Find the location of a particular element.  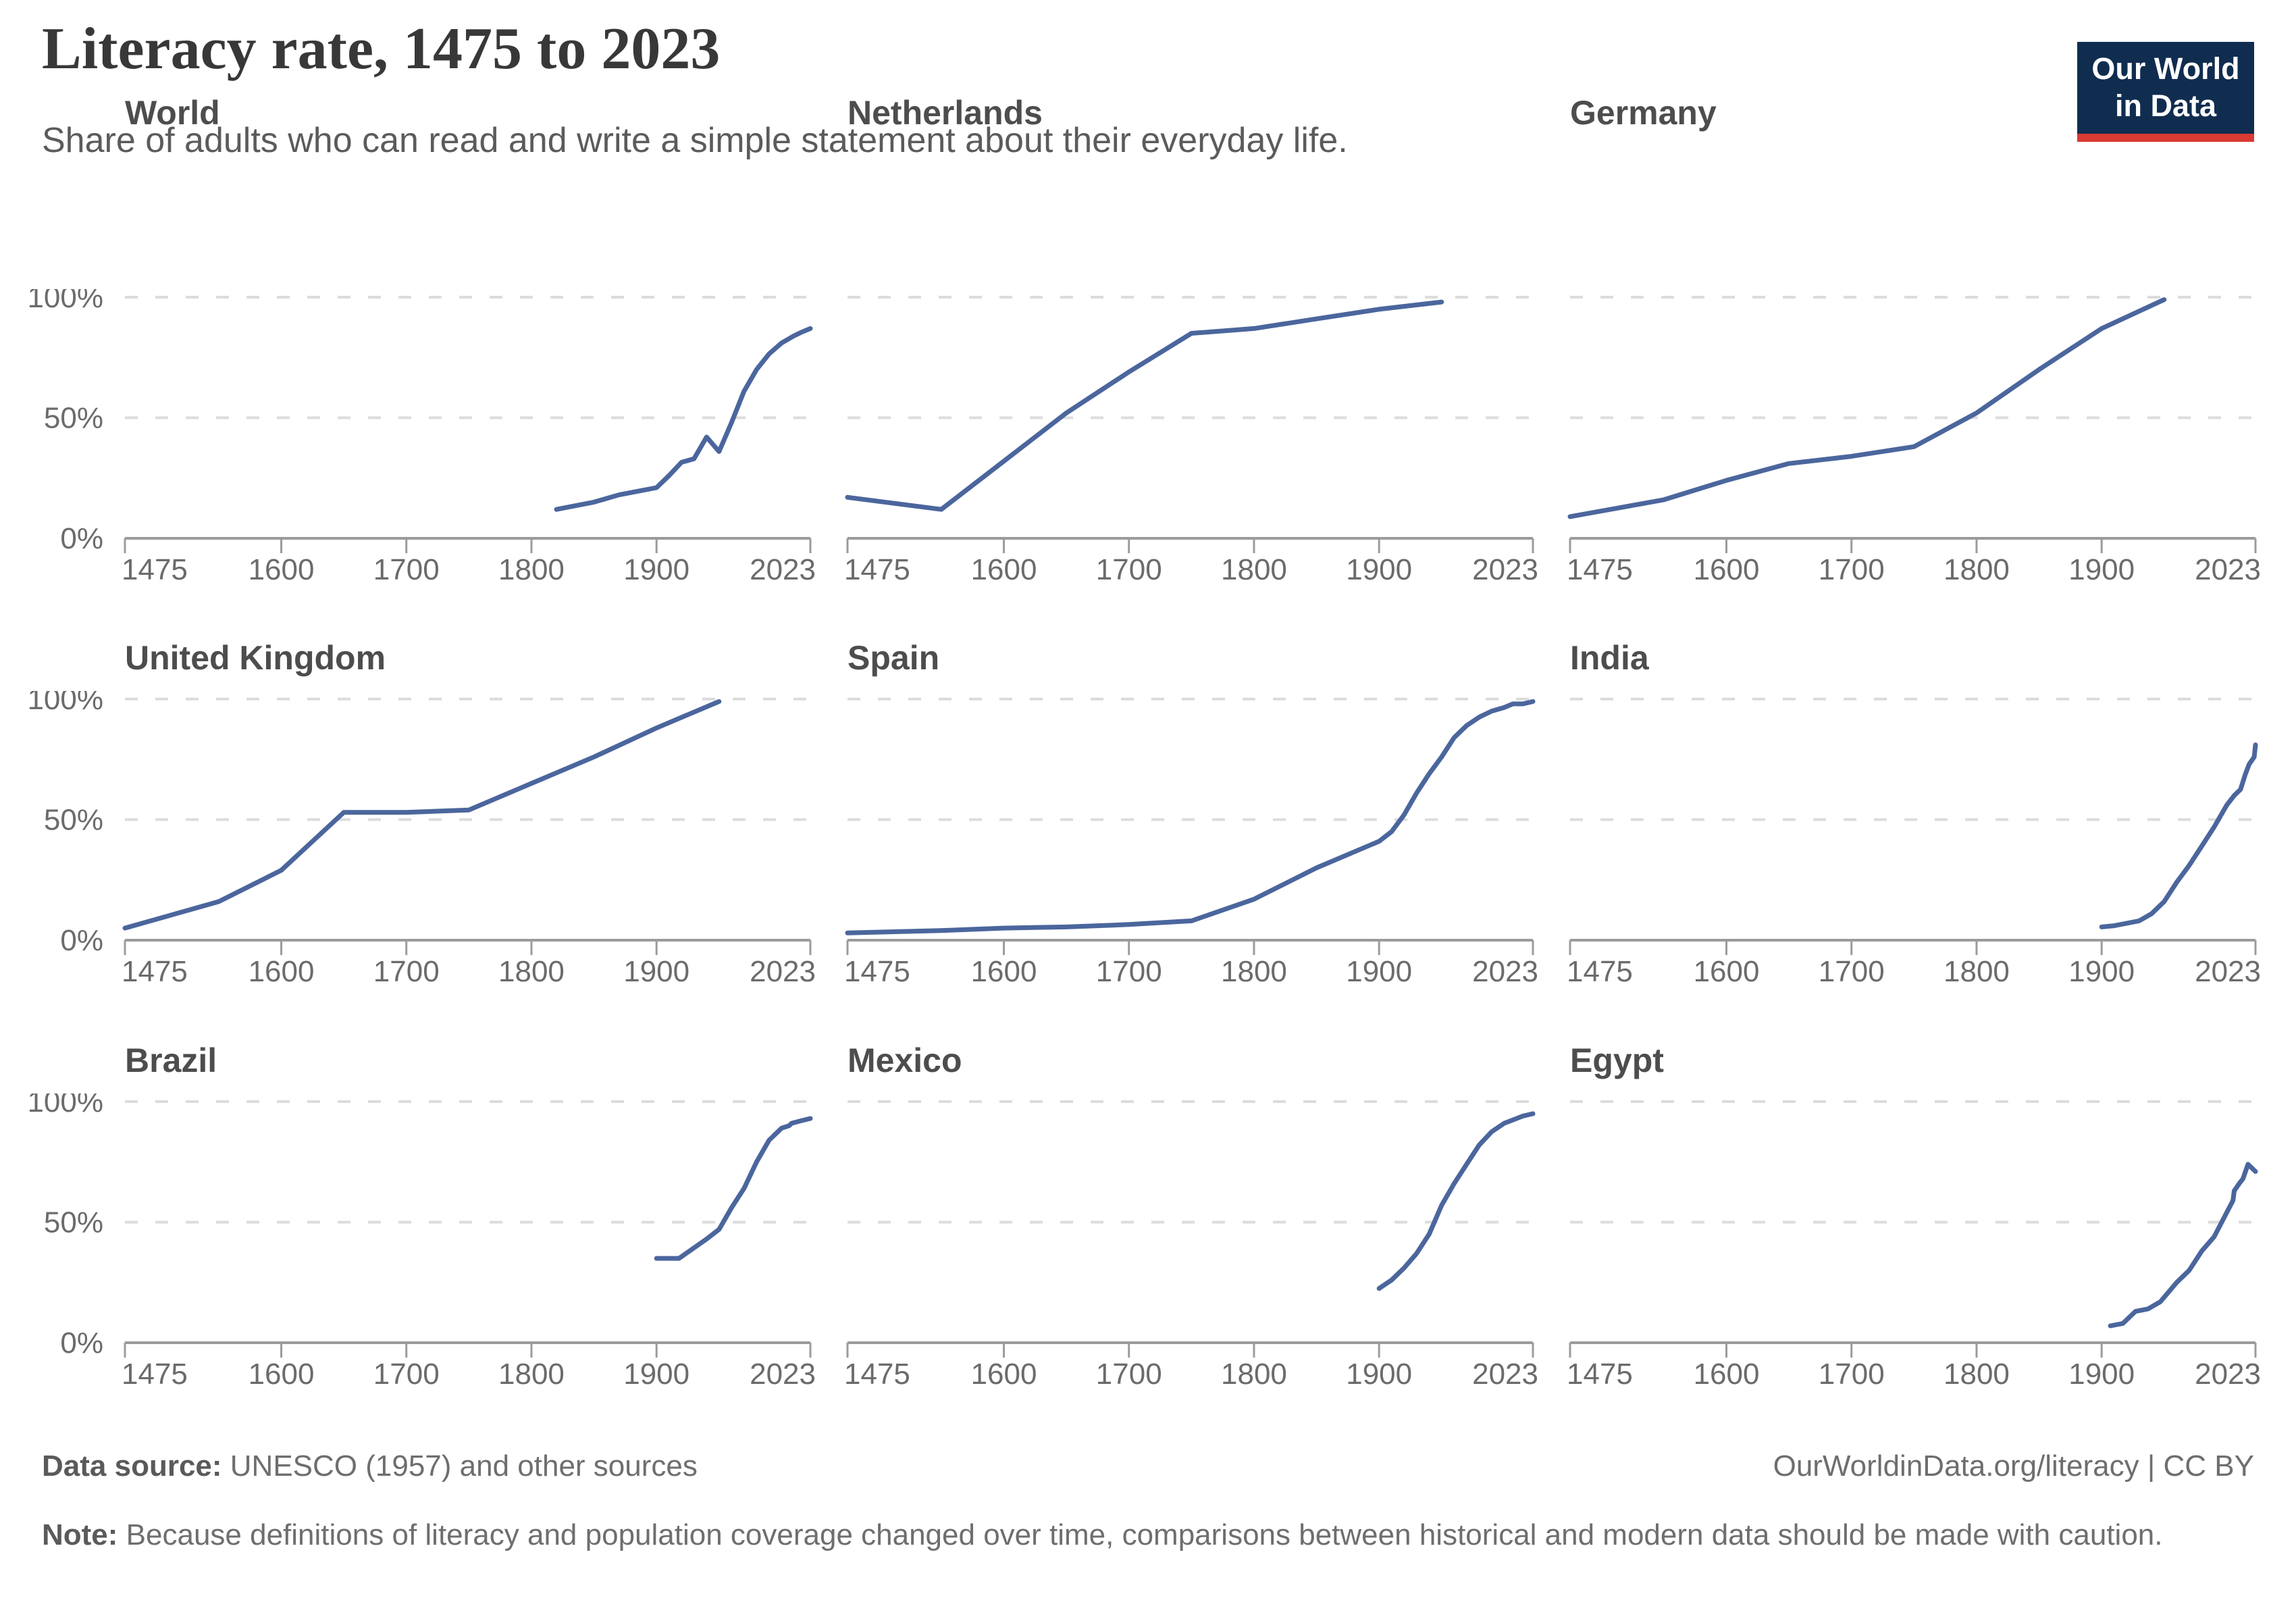

chart-title-united-kingdom: United Kingdom is located at coordinates (255, 658).